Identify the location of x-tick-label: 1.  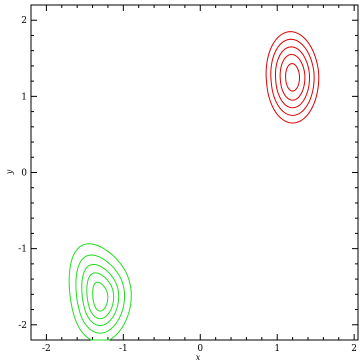
(277, 349).